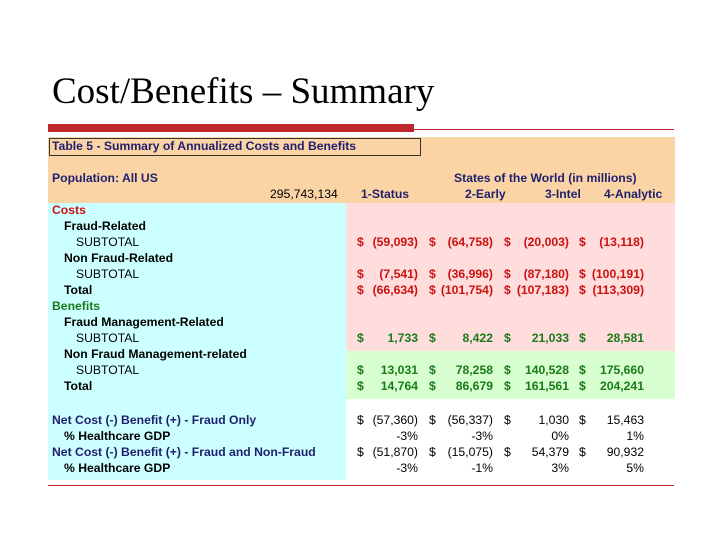  What do you see at coordinates (625, 338) in the screenshot?
I see `benefit-fraud-subtotal-cell-4: 28,581` at bounding box center [625, 338].